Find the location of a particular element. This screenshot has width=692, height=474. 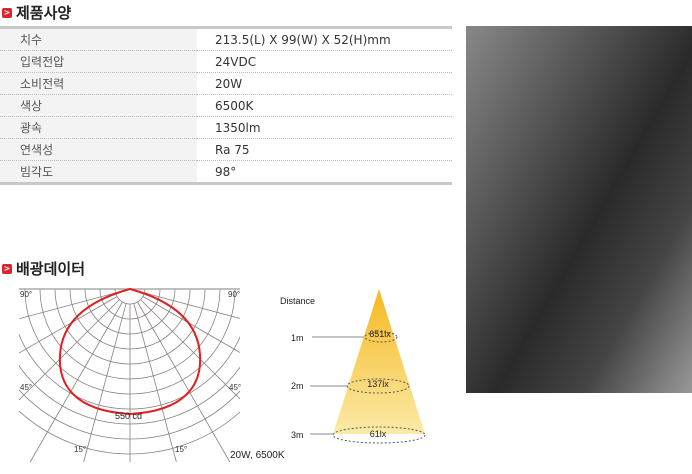

table-row: 빔각도 98° is located at coordinates (226, 172).